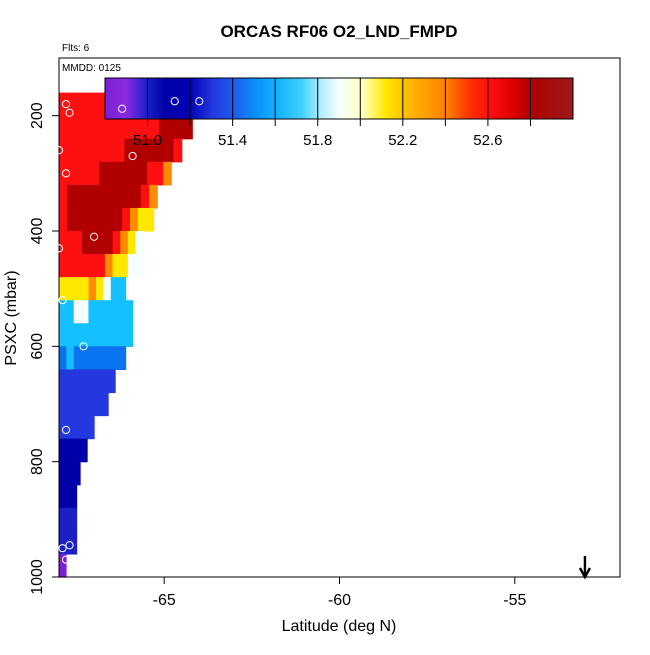  I want to click on colorbar-tick-label: 51.8, so click(317, 140).